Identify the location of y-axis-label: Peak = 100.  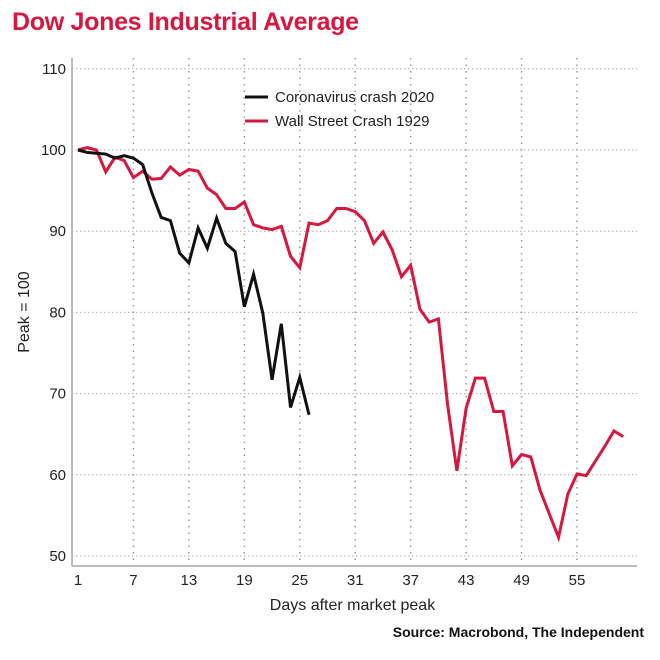
(24, 312).